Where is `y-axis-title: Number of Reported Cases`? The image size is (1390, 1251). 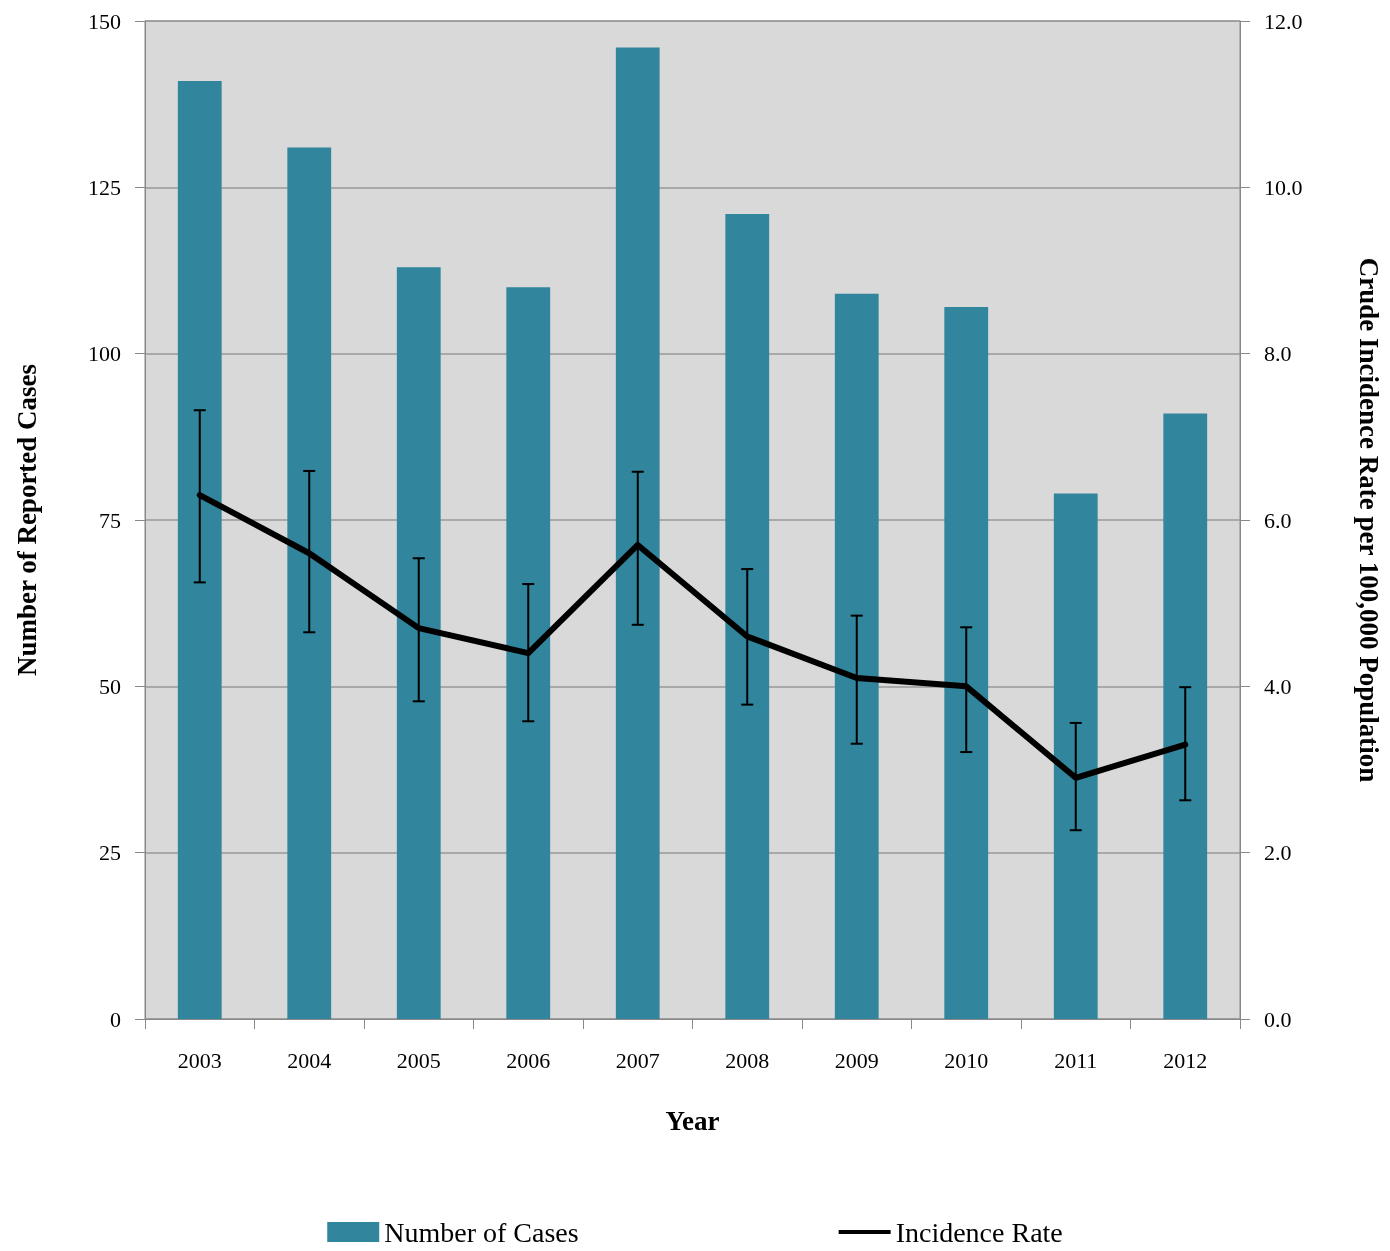 y-axis-title: Number of Reported Cases is located at coordinates (26, 520).